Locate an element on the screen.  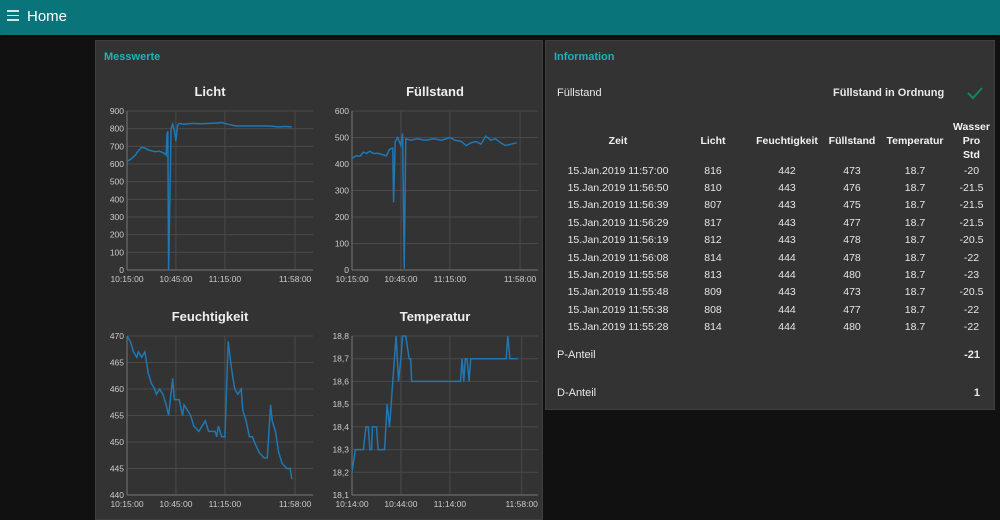
table-cell: 15.Jan.2019 11:57:00 is located at coordinates (618, 170).